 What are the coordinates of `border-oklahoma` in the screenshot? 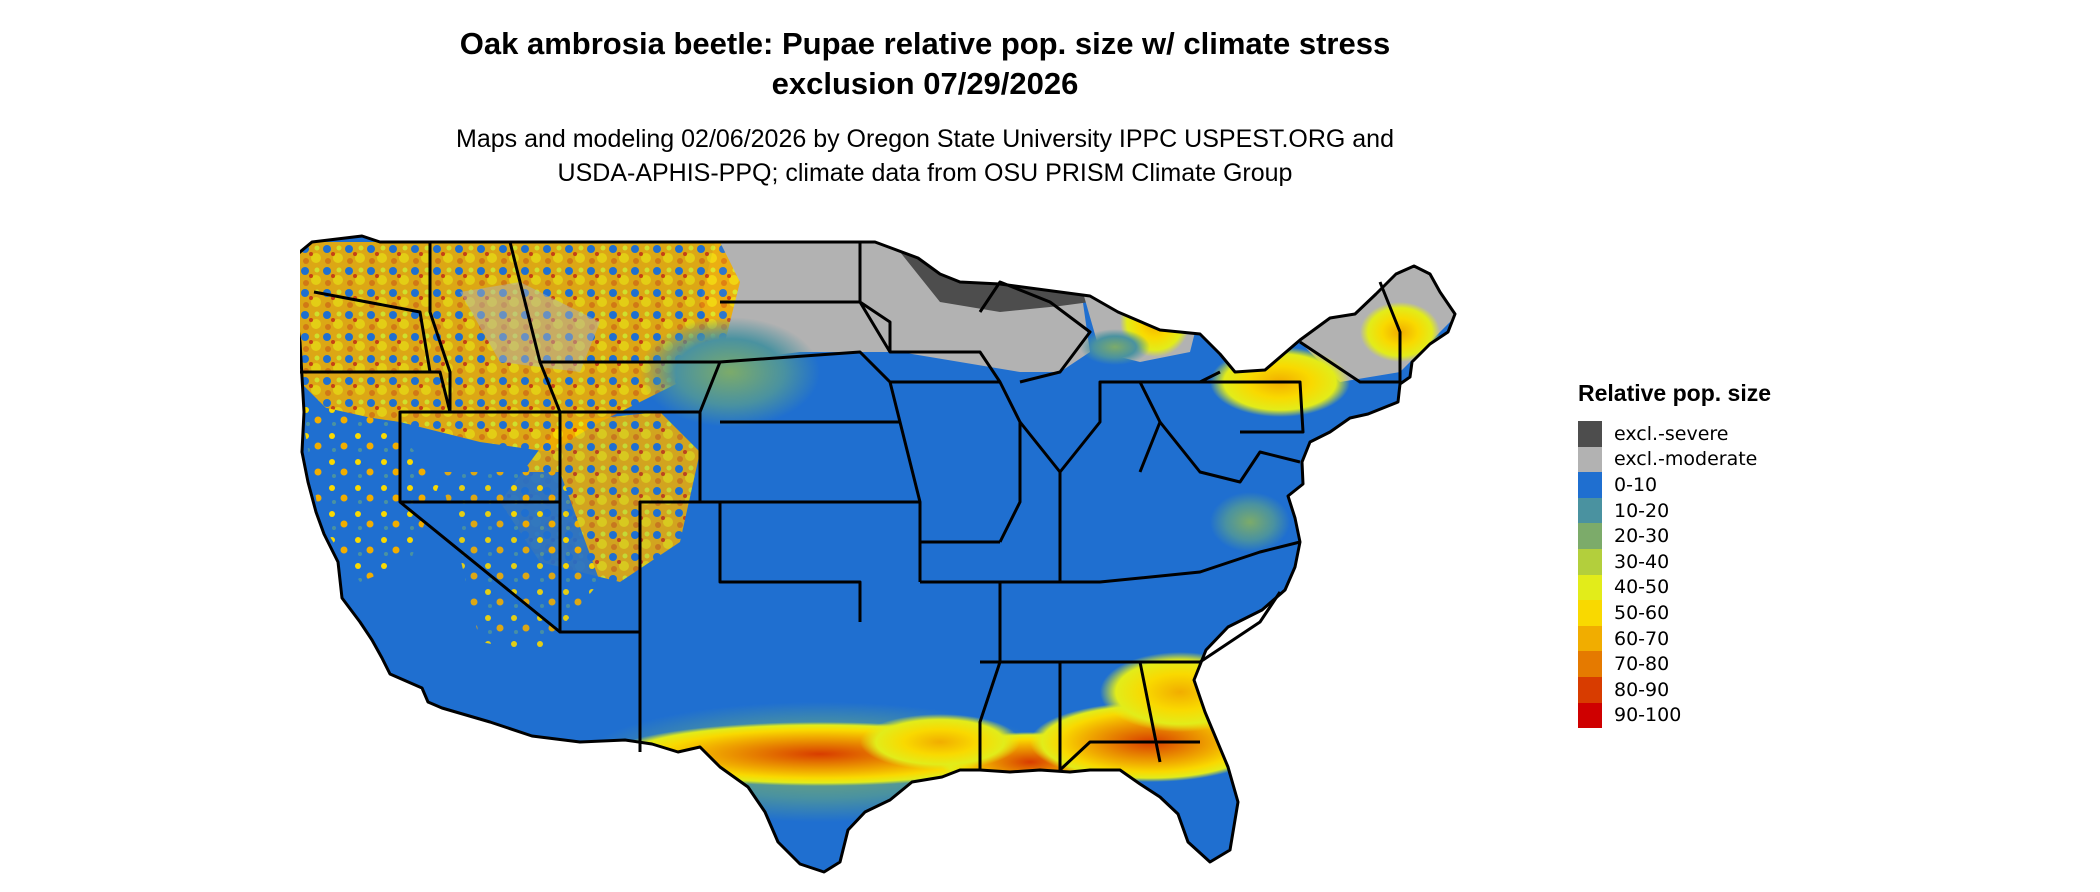 It's located at (781, 561).